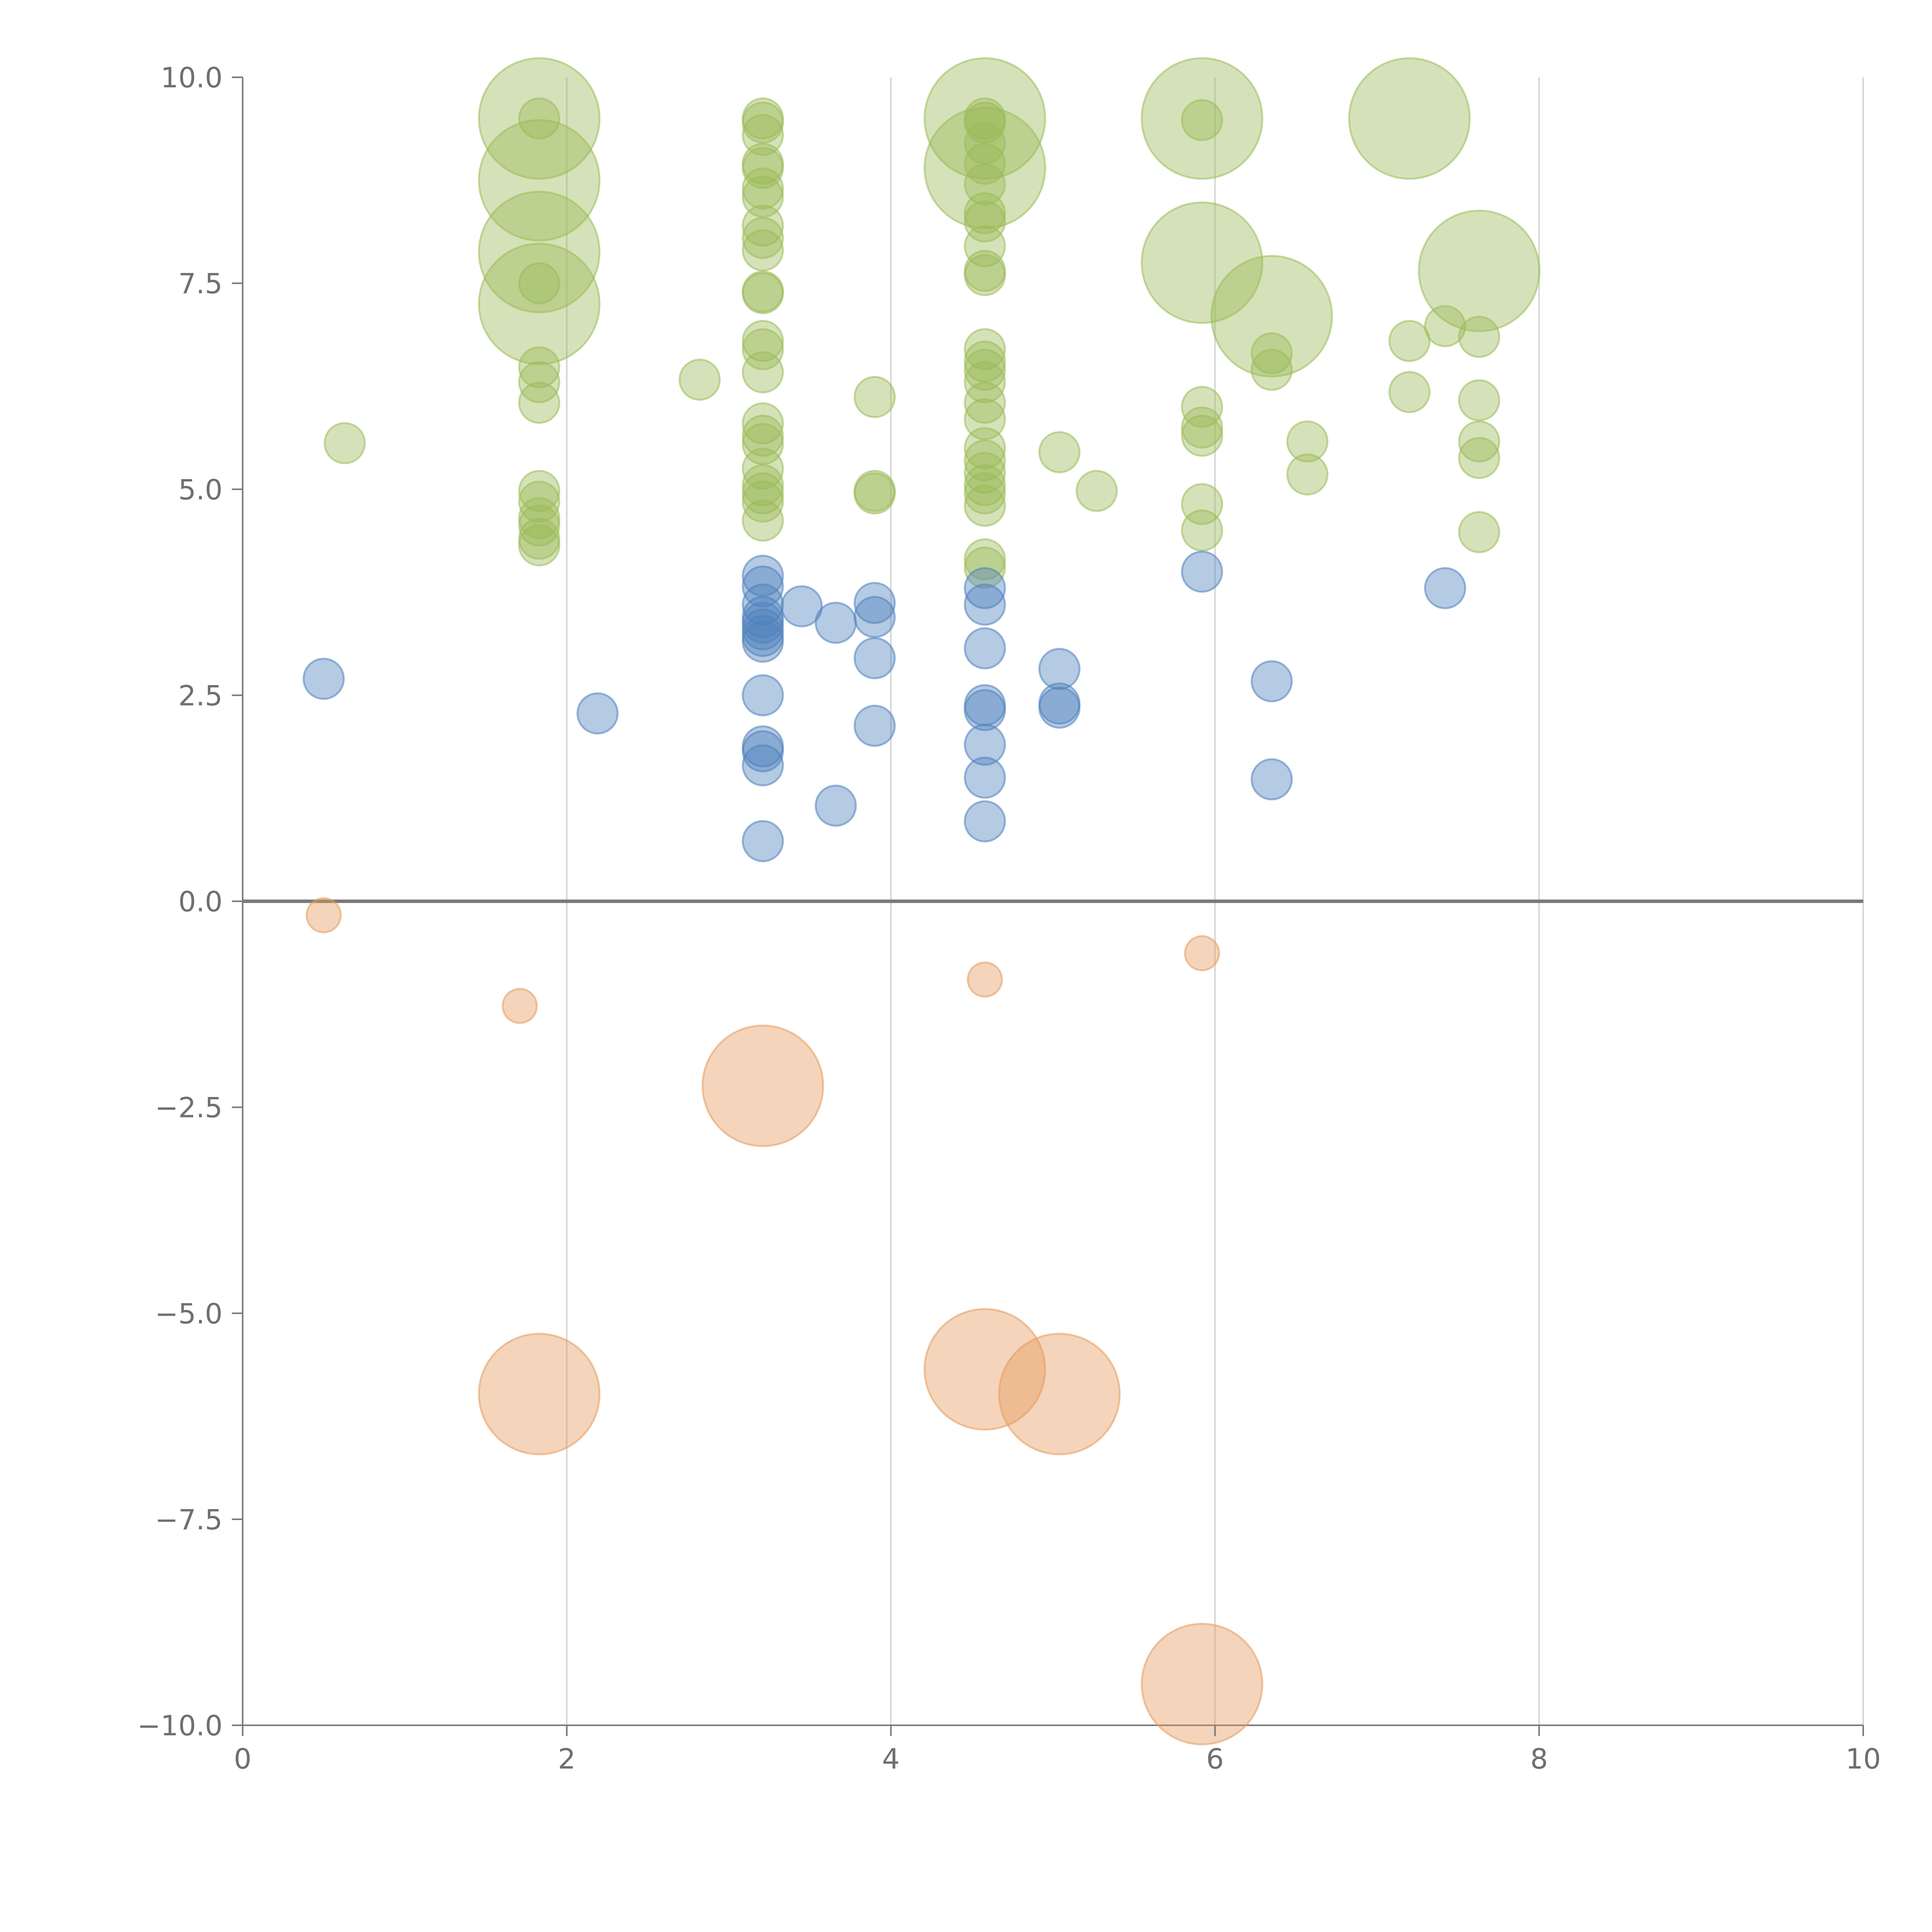  What do you see at coordinates (192, 78) in the screenshot?
I see `y-tick-label: 10.0` at bounding box center [192, 78].